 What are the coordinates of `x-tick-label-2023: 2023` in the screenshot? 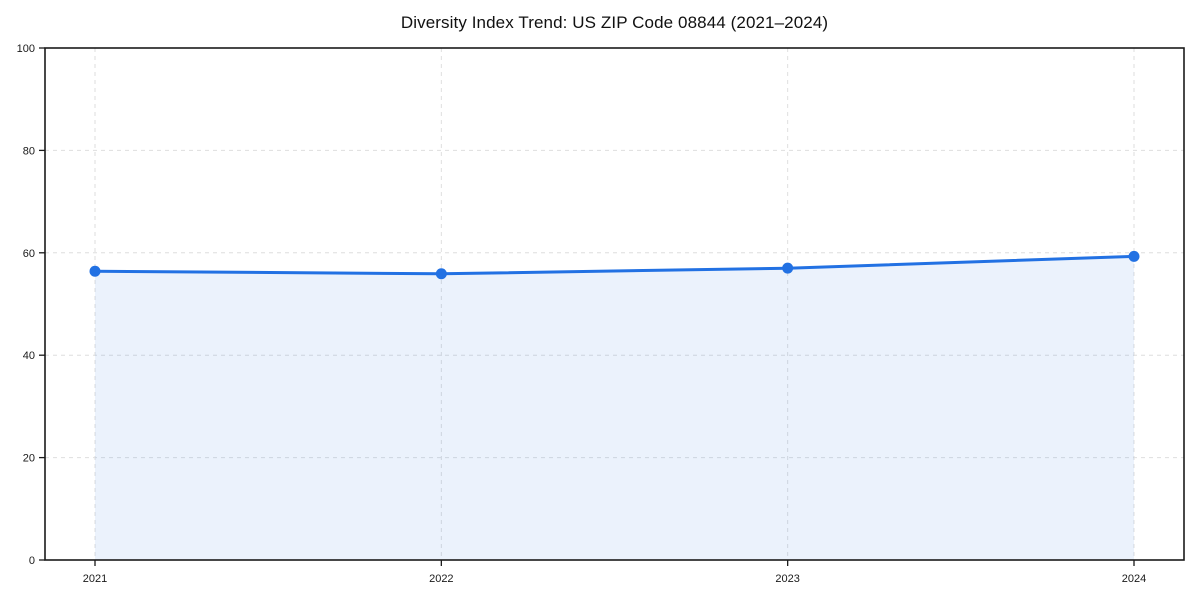 It's located at (787, 579).